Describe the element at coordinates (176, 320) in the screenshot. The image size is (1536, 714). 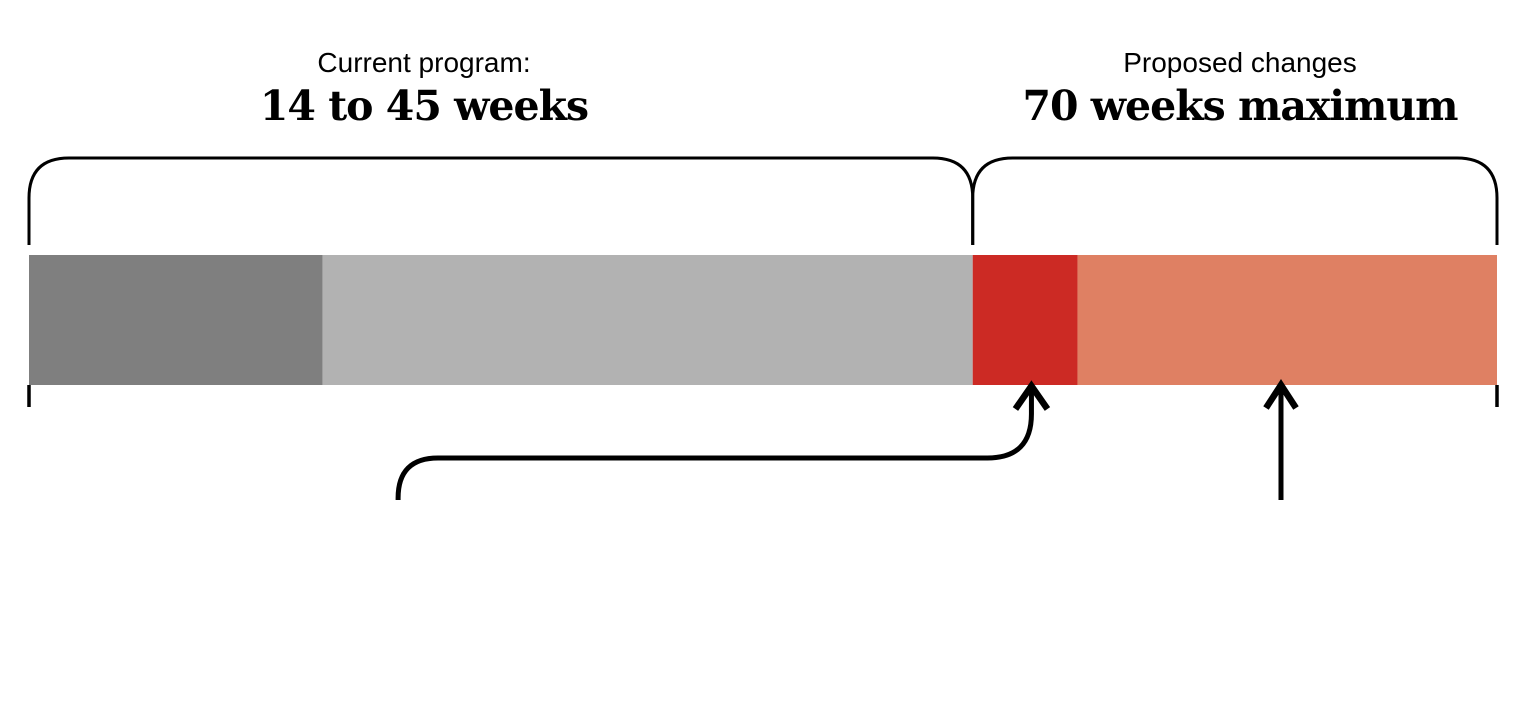
I see `current-minimum-segment` at that location.